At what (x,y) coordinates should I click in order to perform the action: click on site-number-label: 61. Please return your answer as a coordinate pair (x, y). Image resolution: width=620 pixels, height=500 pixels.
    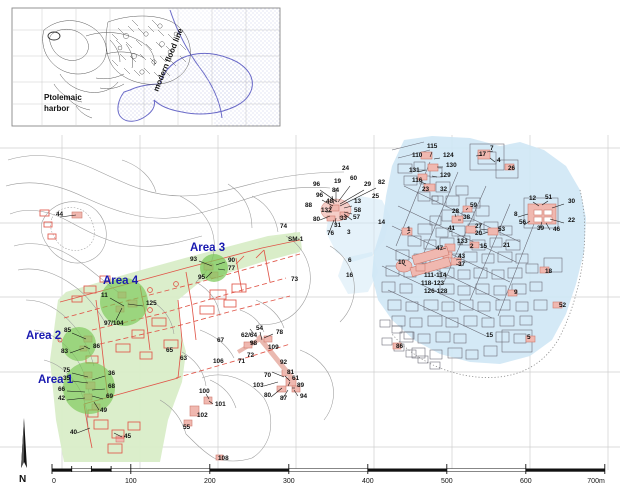
    Looking at the image, I should click on (296, 378).